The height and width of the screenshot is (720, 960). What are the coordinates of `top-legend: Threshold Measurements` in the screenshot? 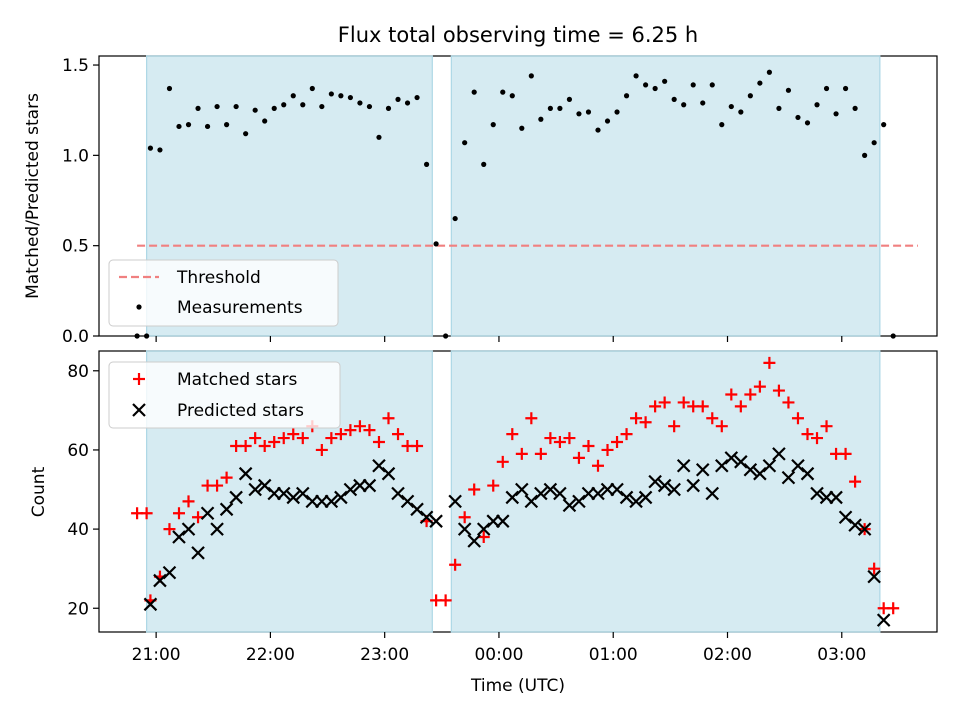 It's located at (223, 293).